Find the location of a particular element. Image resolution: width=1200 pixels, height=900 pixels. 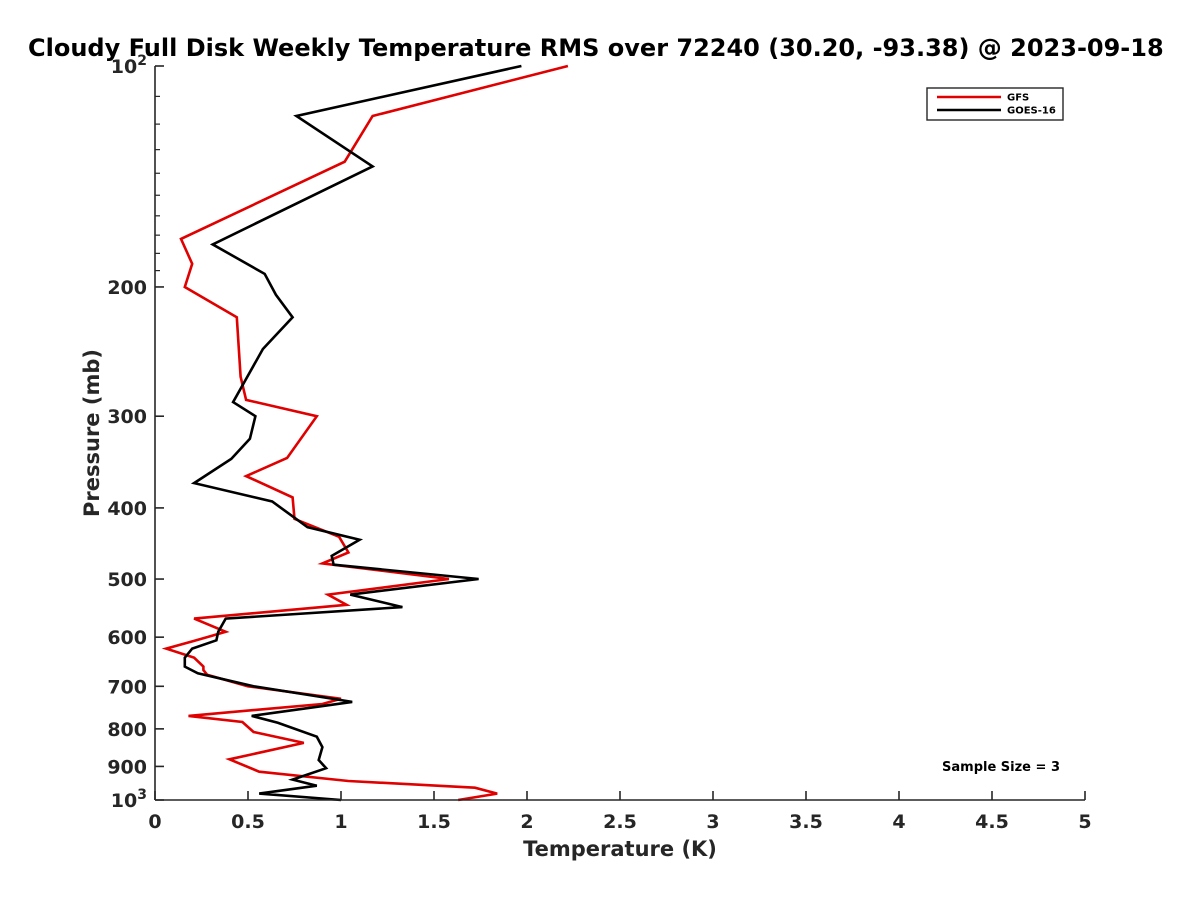

x-tick-label: 1.5 is located at coordinates (434, 822).